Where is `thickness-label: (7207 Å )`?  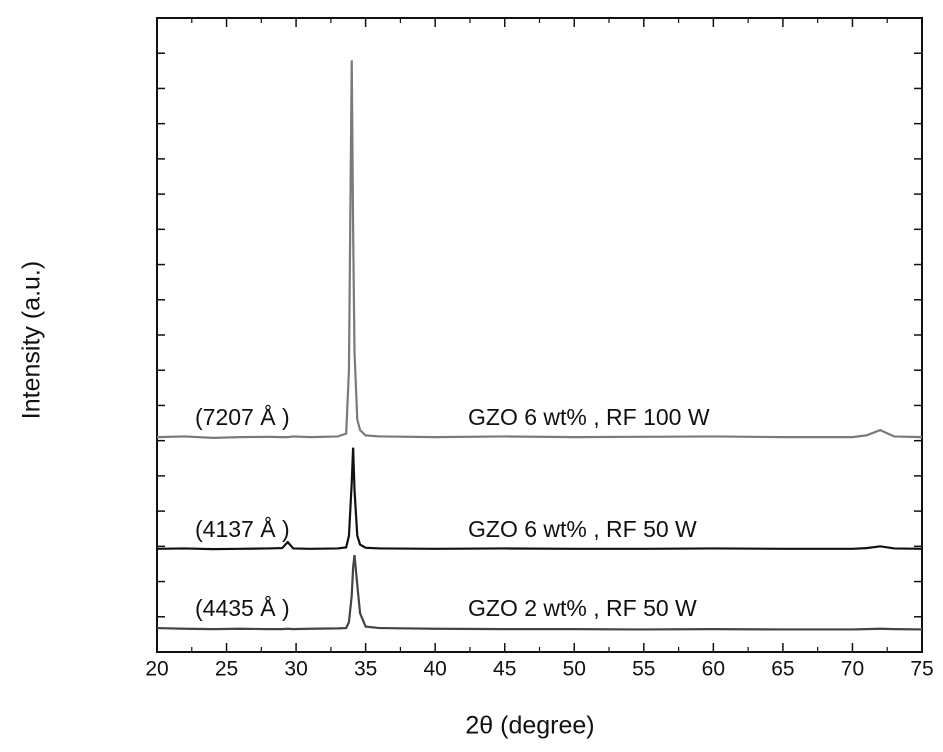
thickness-label: (7207 Å ) is located at coordinates (242, 416).